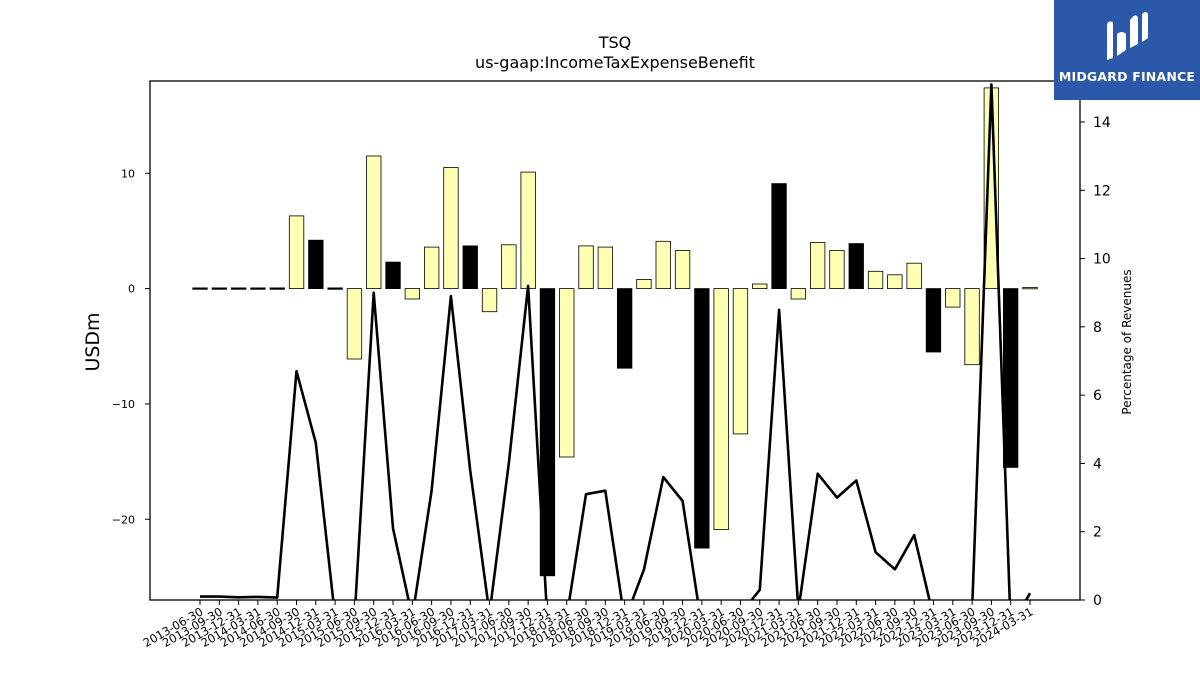  What do you see at coordinates (1102, 260) in the screenshot?
I see `y2-tick-label: 10` at bounding box center [1102, 260].